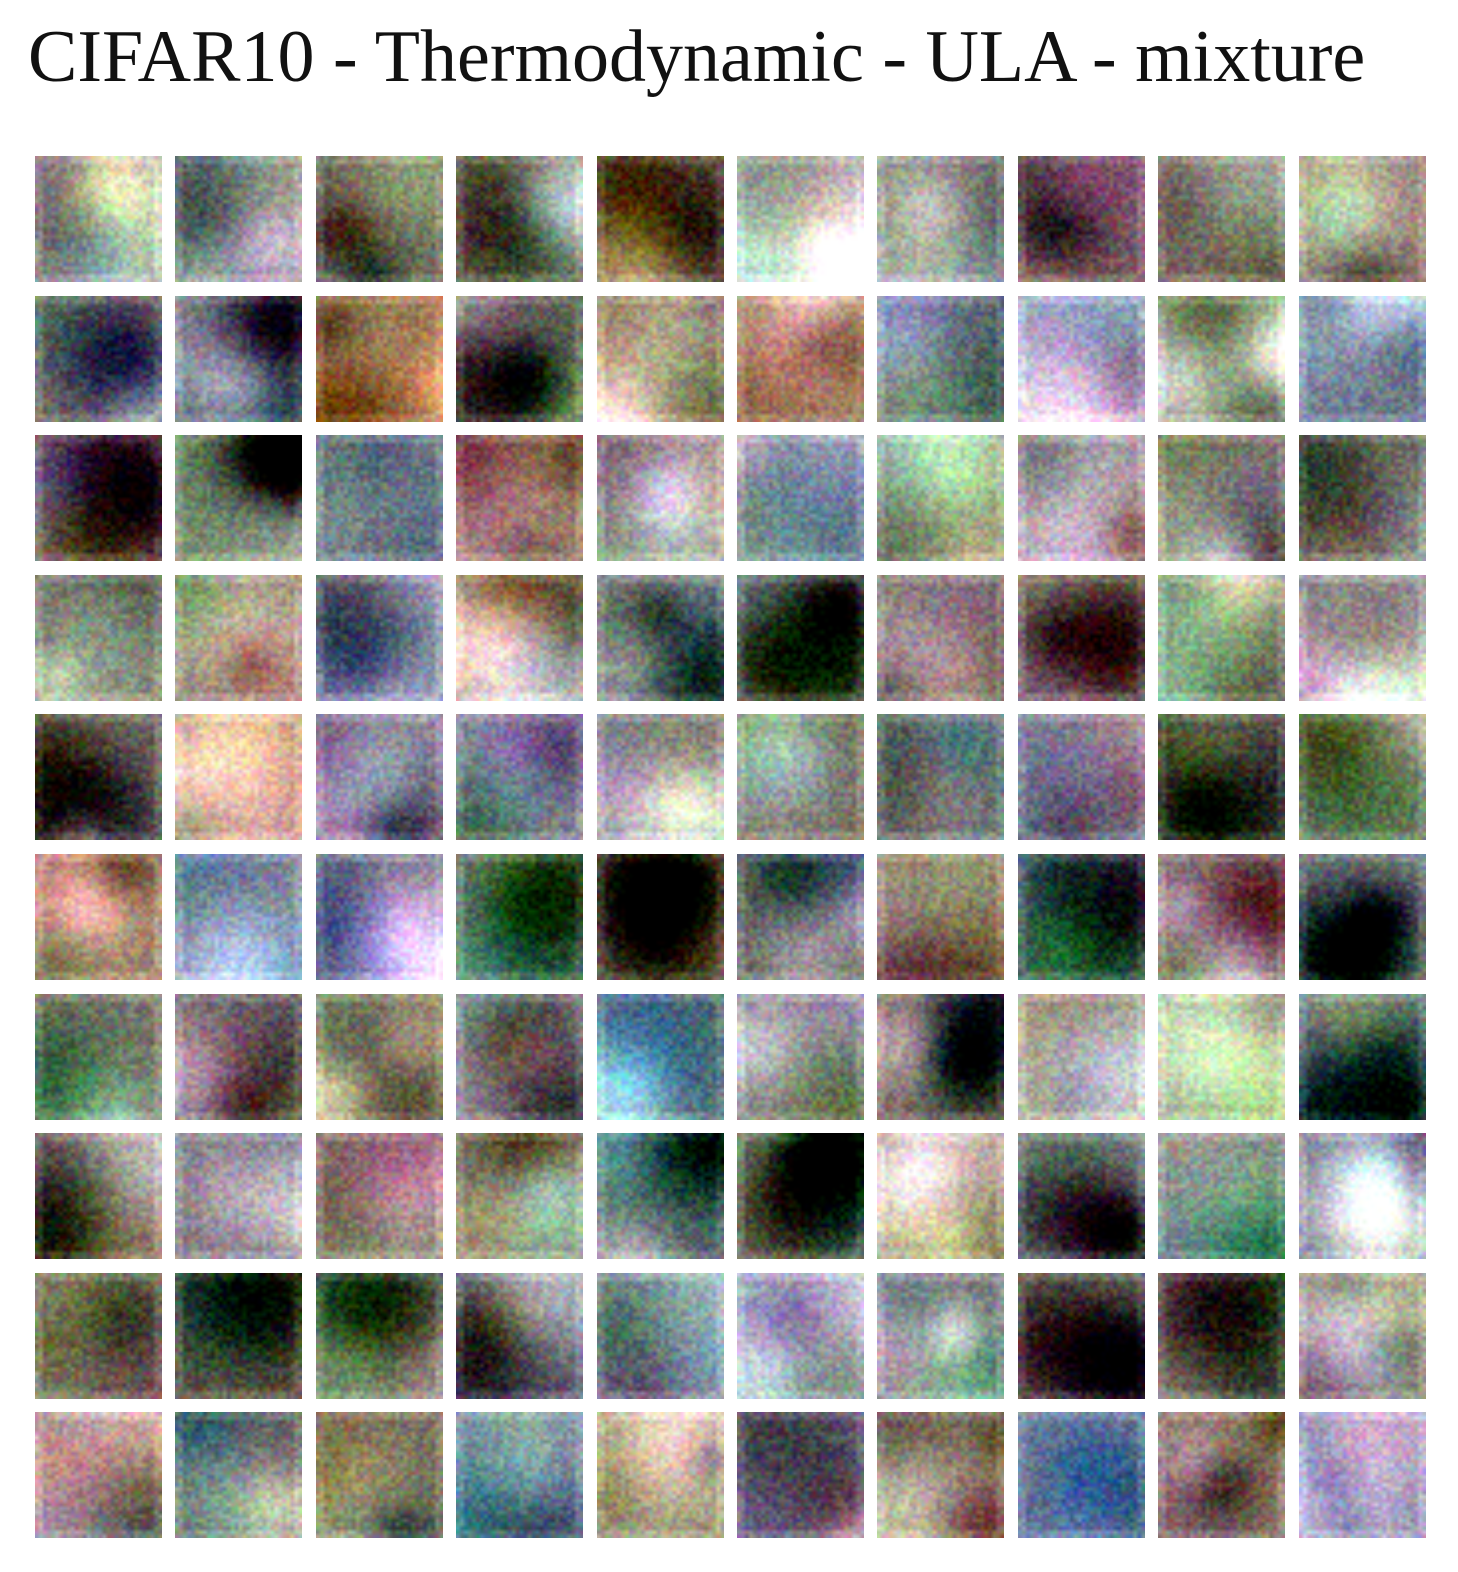  I want to click on figure-title: CIFAR10 - Thermodynamic - ULA - mixture, so click(697, 57).